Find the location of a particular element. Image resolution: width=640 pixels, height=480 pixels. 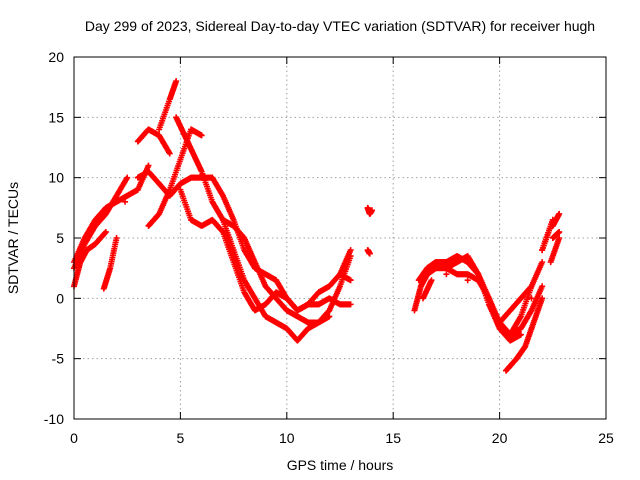

x-tick-label: 20 is located at coordinates (500, 438).